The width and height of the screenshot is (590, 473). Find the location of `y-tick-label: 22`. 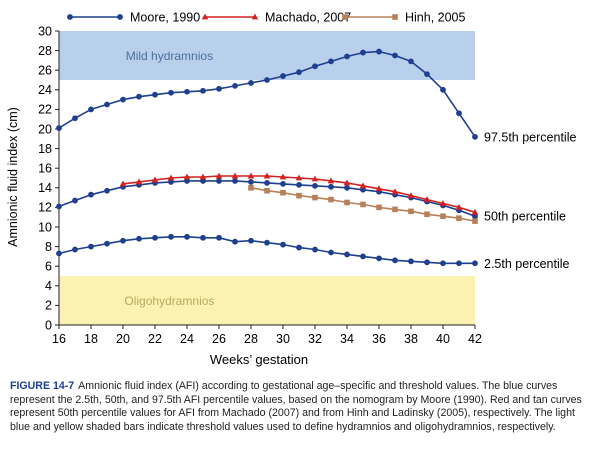

y-tick-label: 22 is located at coordinates (45, 110).